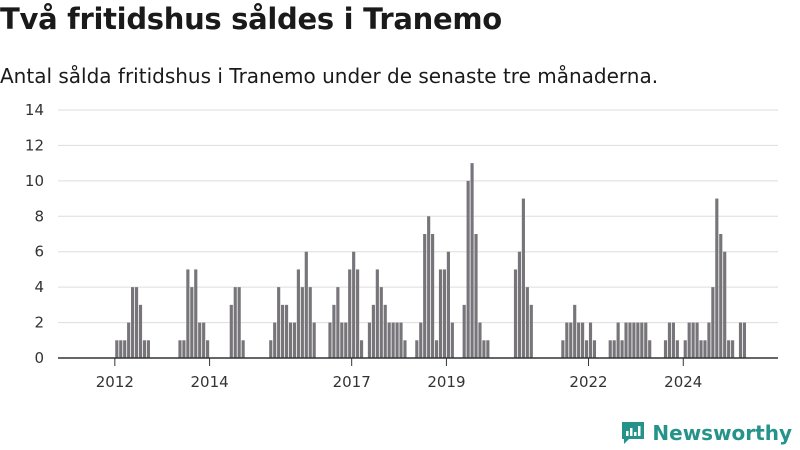  What do you see at coordinates (446, 382) in the screenshot?
I see `x-tick-label: 2019` at bounding box center [446, 382].